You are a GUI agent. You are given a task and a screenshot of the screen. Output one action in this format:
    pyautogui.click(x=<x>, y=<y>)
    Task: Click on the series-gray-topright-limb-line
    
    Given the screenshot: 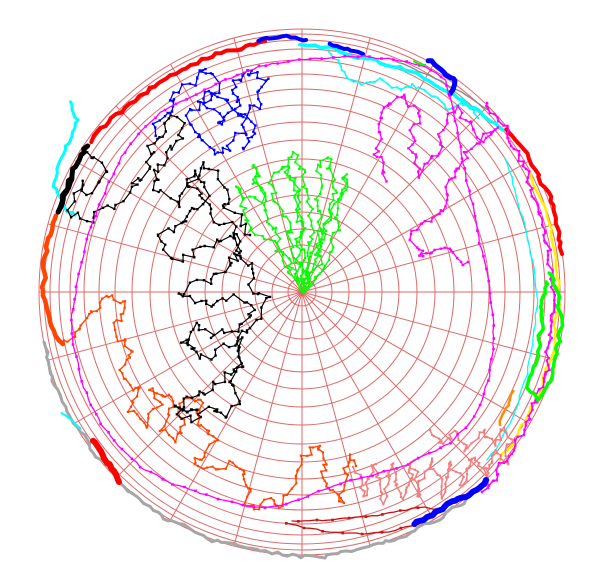 What is the action you would take?
    pyautogui.click(x=440, y=84)
    